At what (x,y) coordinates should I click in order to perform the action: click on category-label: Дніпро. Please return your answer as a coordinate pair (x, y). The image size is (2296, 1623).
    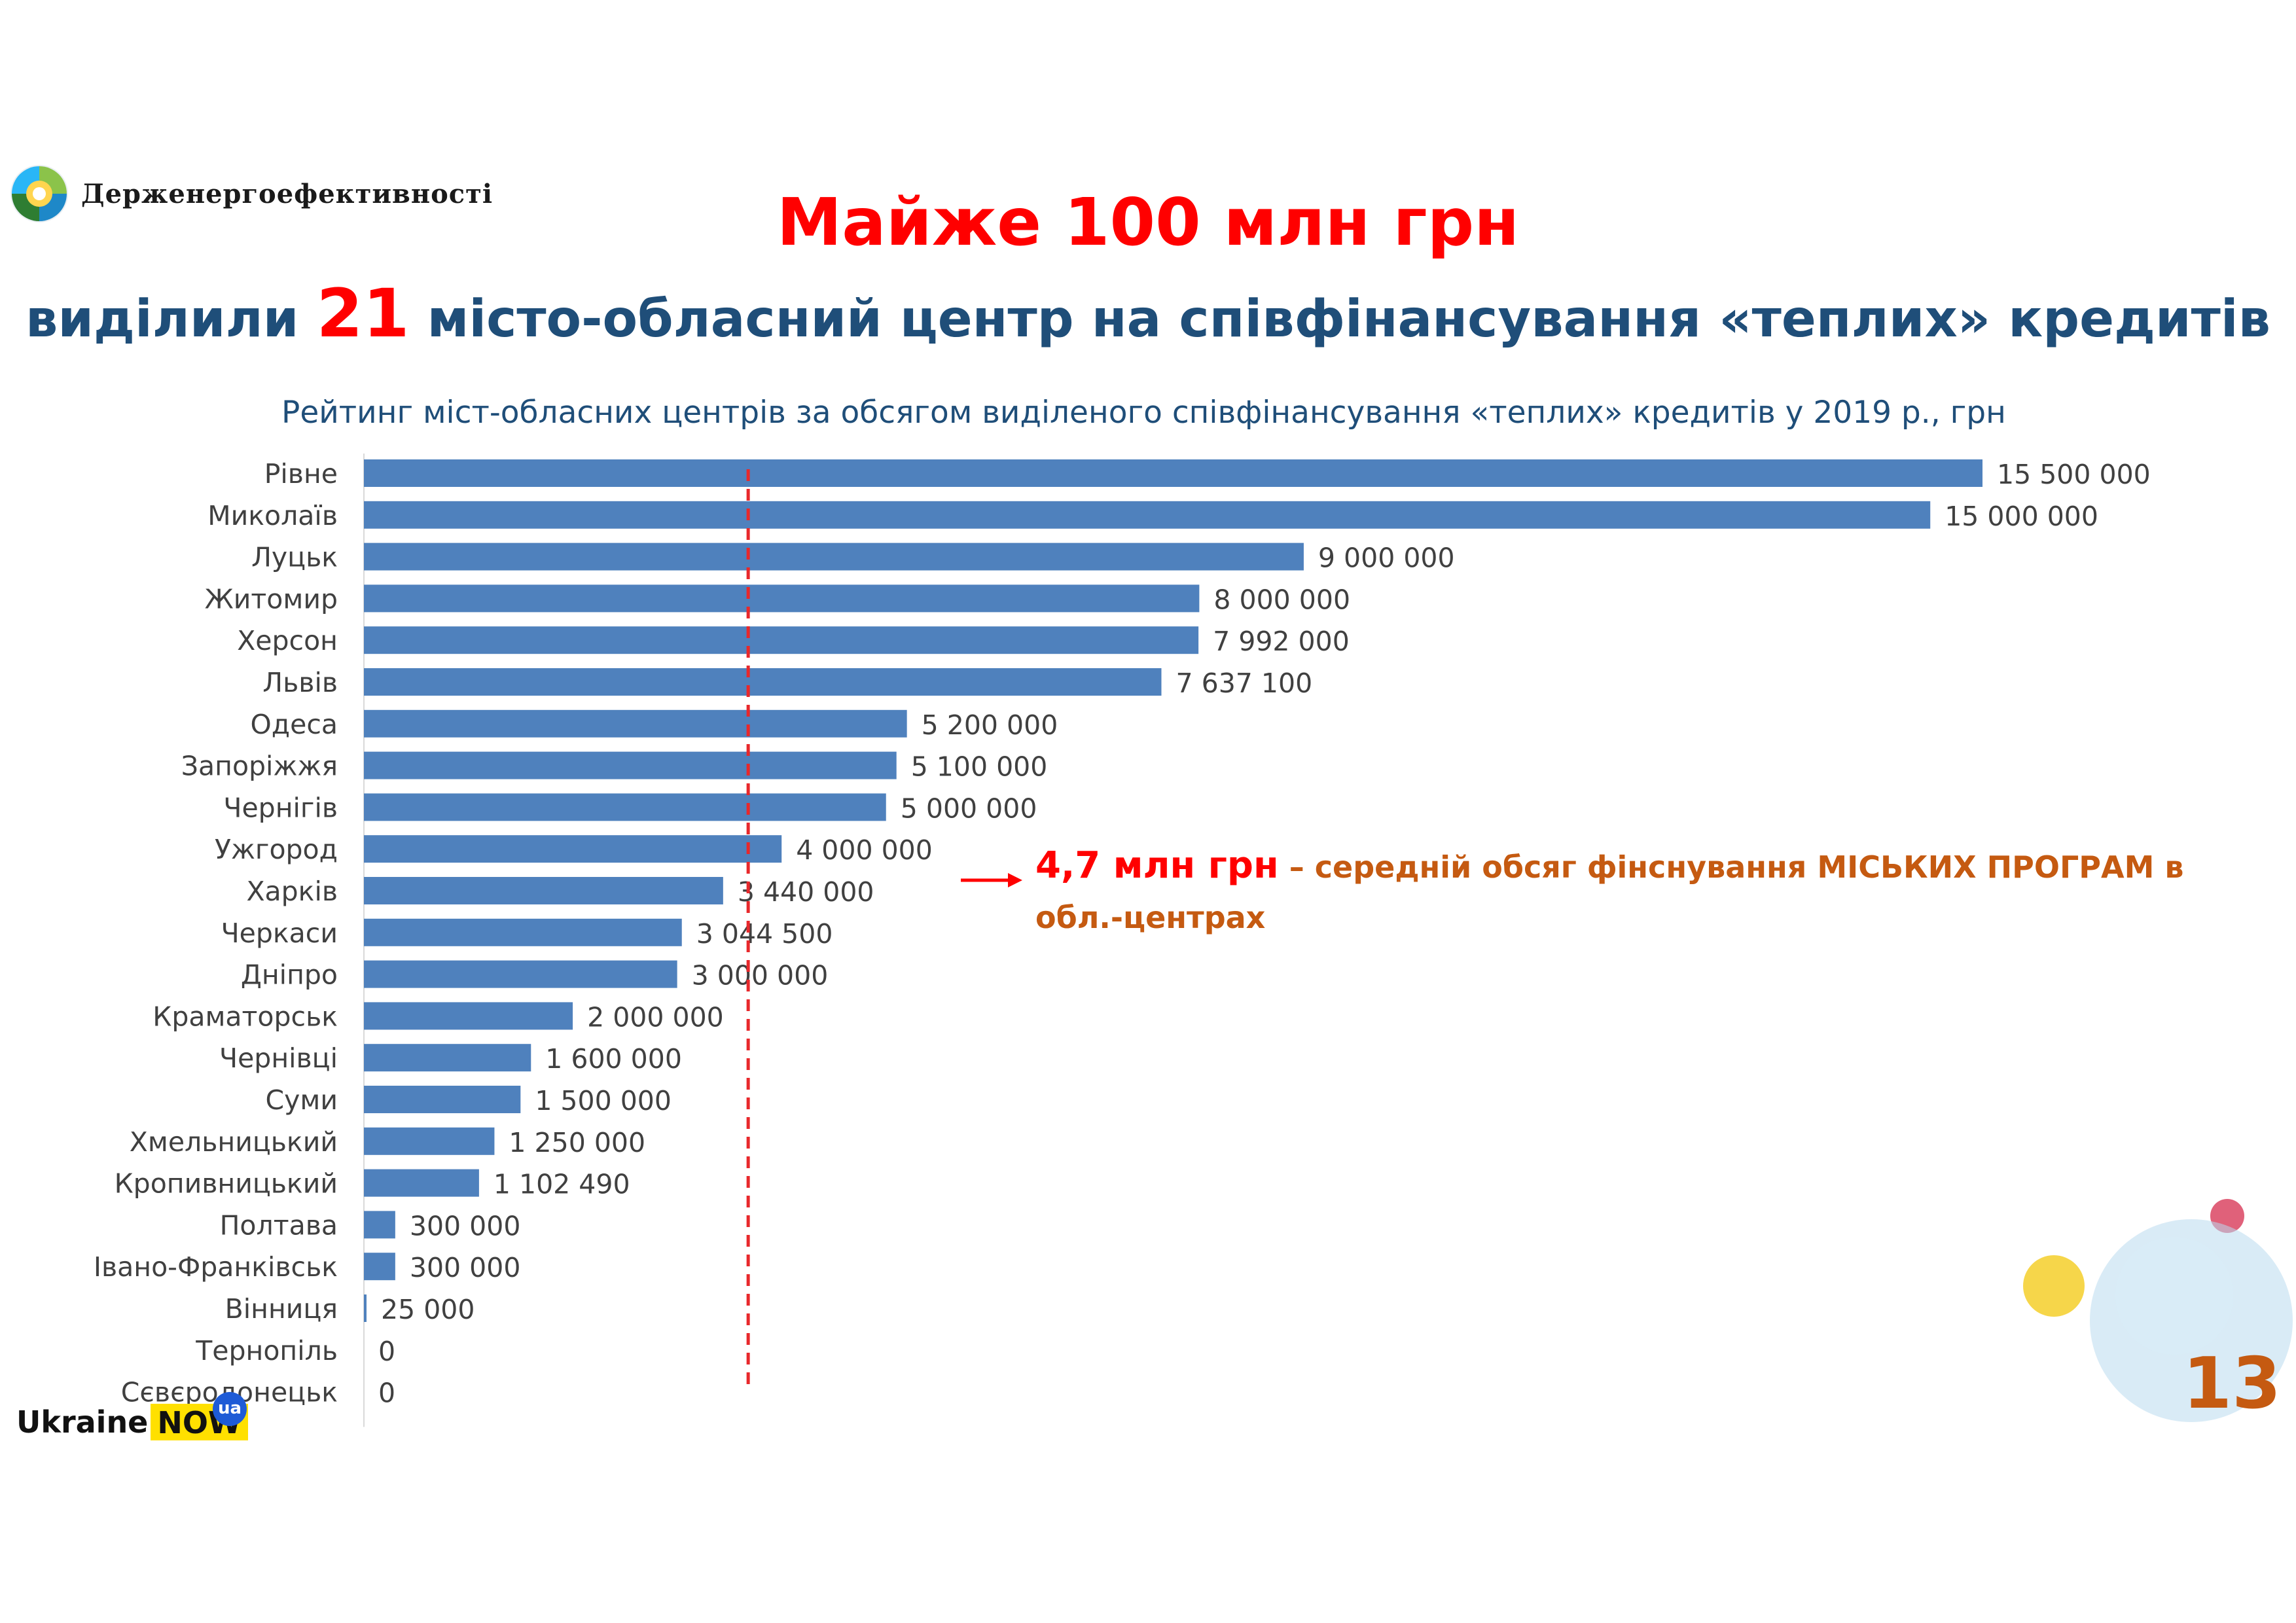
    Looking at the image, I should click on (289, 975).